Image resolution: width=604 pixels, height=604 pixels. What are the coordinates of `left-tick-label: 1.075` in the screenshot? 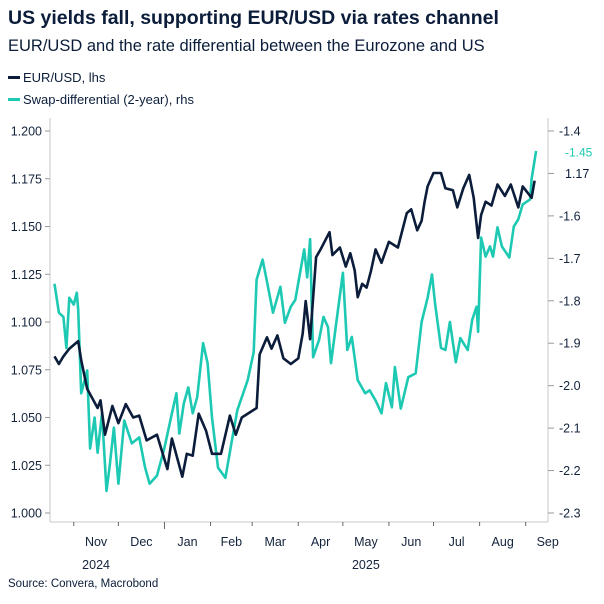 It's located at (26, 370).